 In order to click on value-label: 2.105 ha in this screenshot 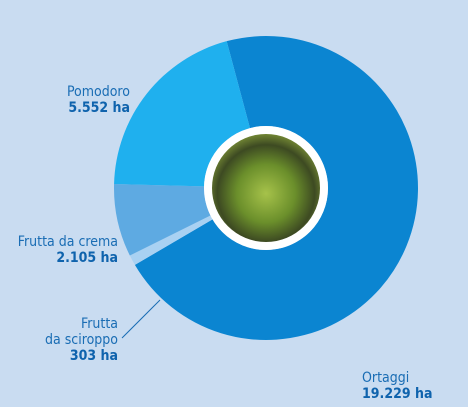, I will do `click(87, 258)`.